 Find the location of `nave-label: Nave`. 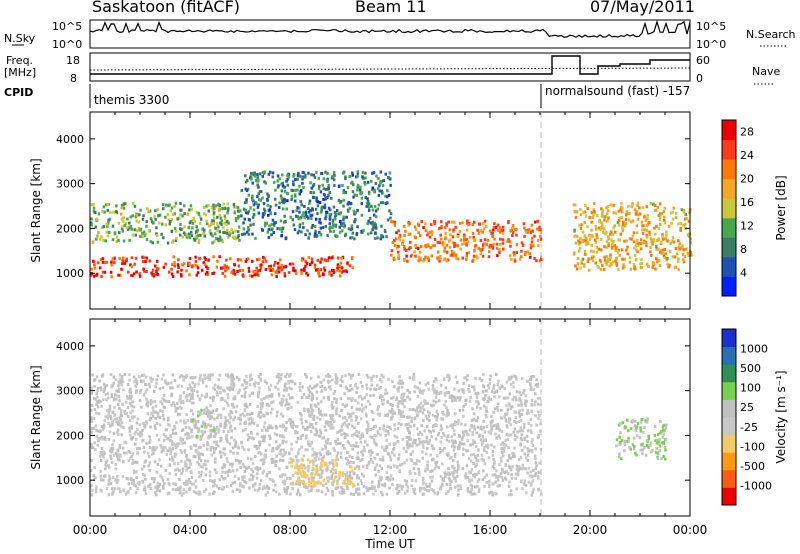

nave-label: Nave is located at coordinates (766, 71).